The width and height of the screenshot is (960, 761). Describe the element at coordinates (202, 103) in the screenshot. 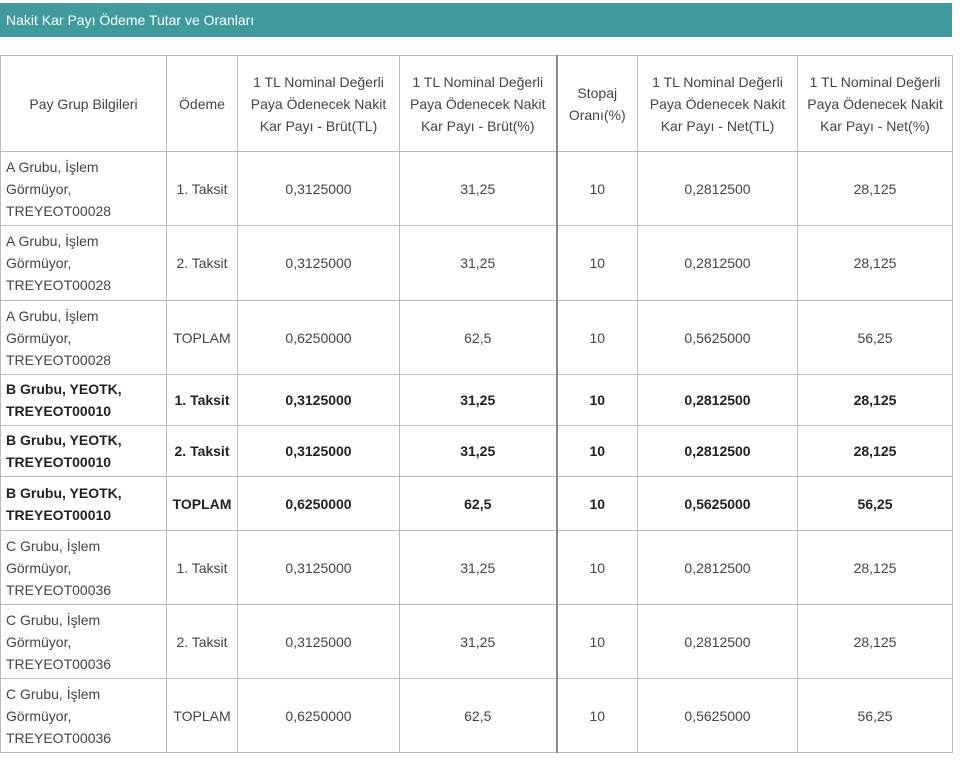

I see `column-header: Ödeme` at that location.